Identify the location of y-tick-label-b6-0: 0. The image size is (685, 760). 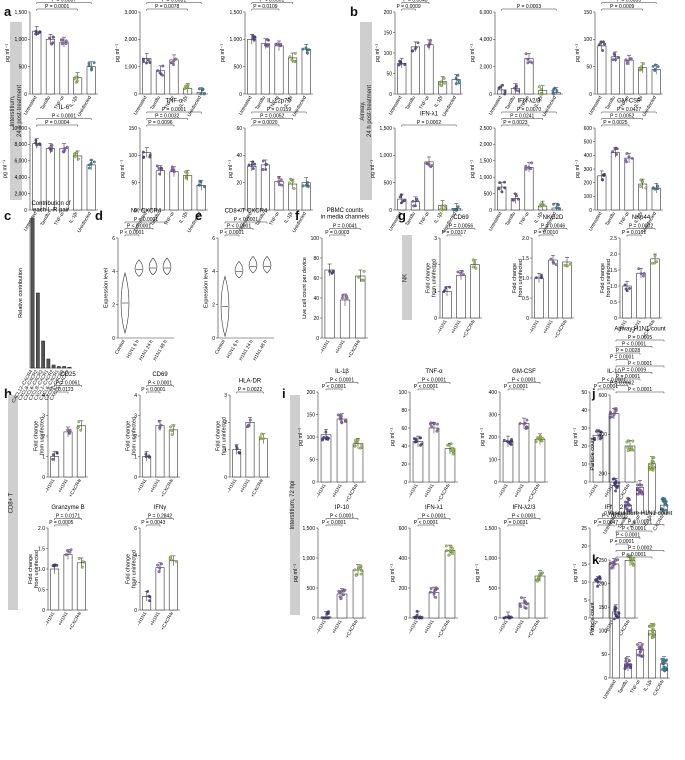
(590, 211).